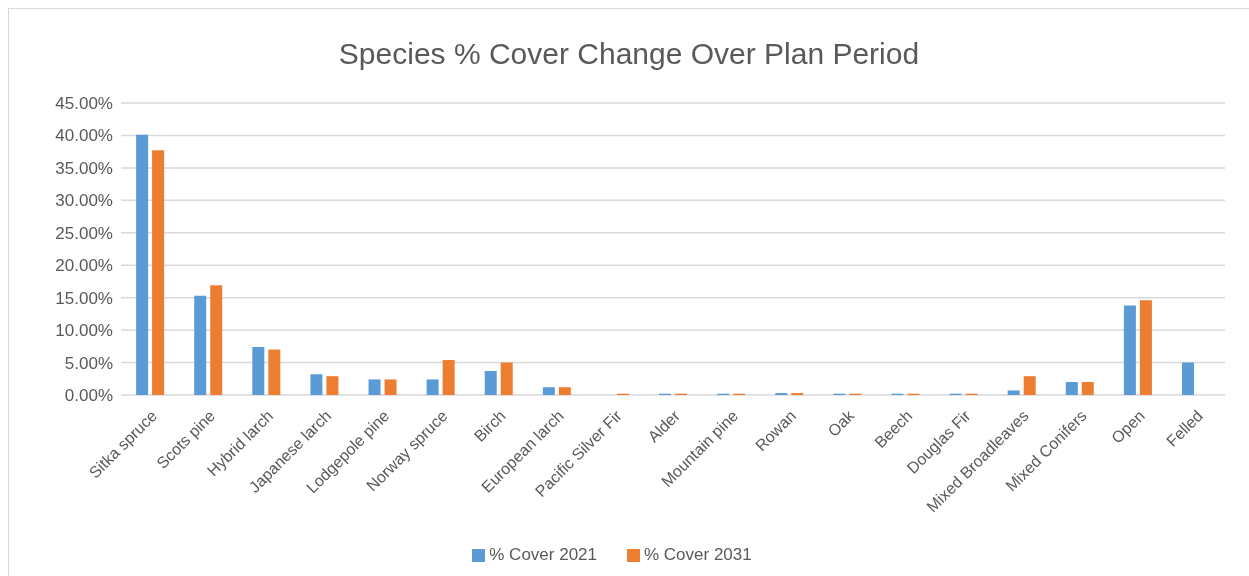  I want to click on y-tick-label: 5.00%, so click(88, 363).